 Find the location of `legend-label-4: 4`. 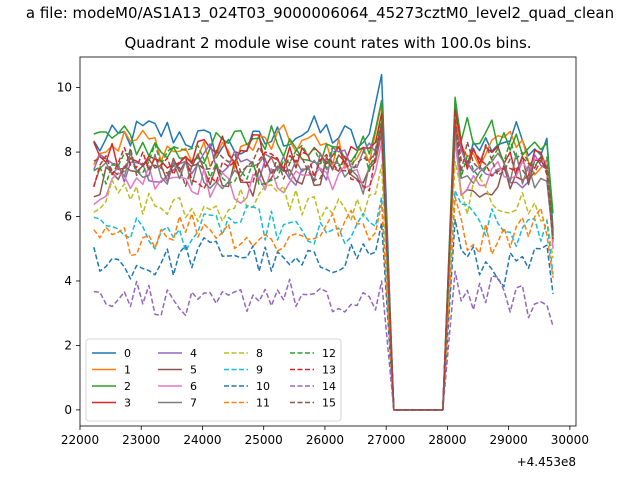

legend-label-4: 4 is located at coordinates (193, 353).